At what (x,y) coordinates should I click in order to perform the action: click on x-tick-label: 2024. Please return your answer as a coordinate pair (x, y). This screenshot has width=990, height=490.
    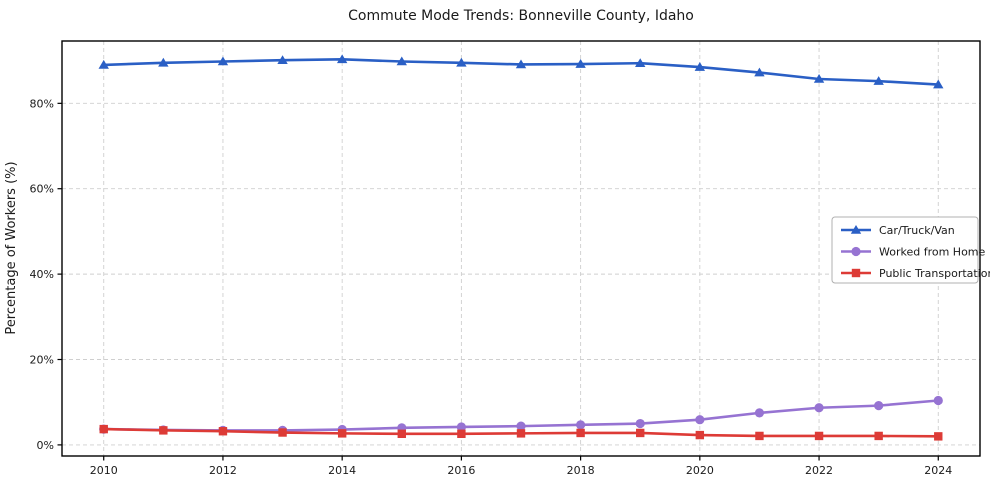
    Looking at the image, I should click on (938, 470).